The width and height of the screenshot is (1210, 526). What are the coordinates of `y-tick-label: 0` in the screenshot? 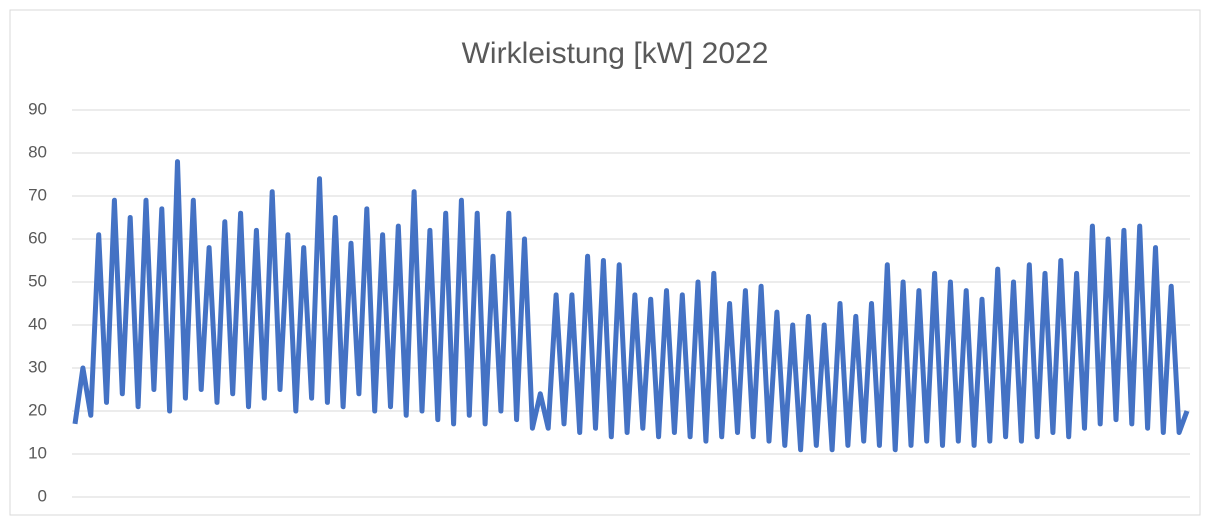 It's located at (42, 495).